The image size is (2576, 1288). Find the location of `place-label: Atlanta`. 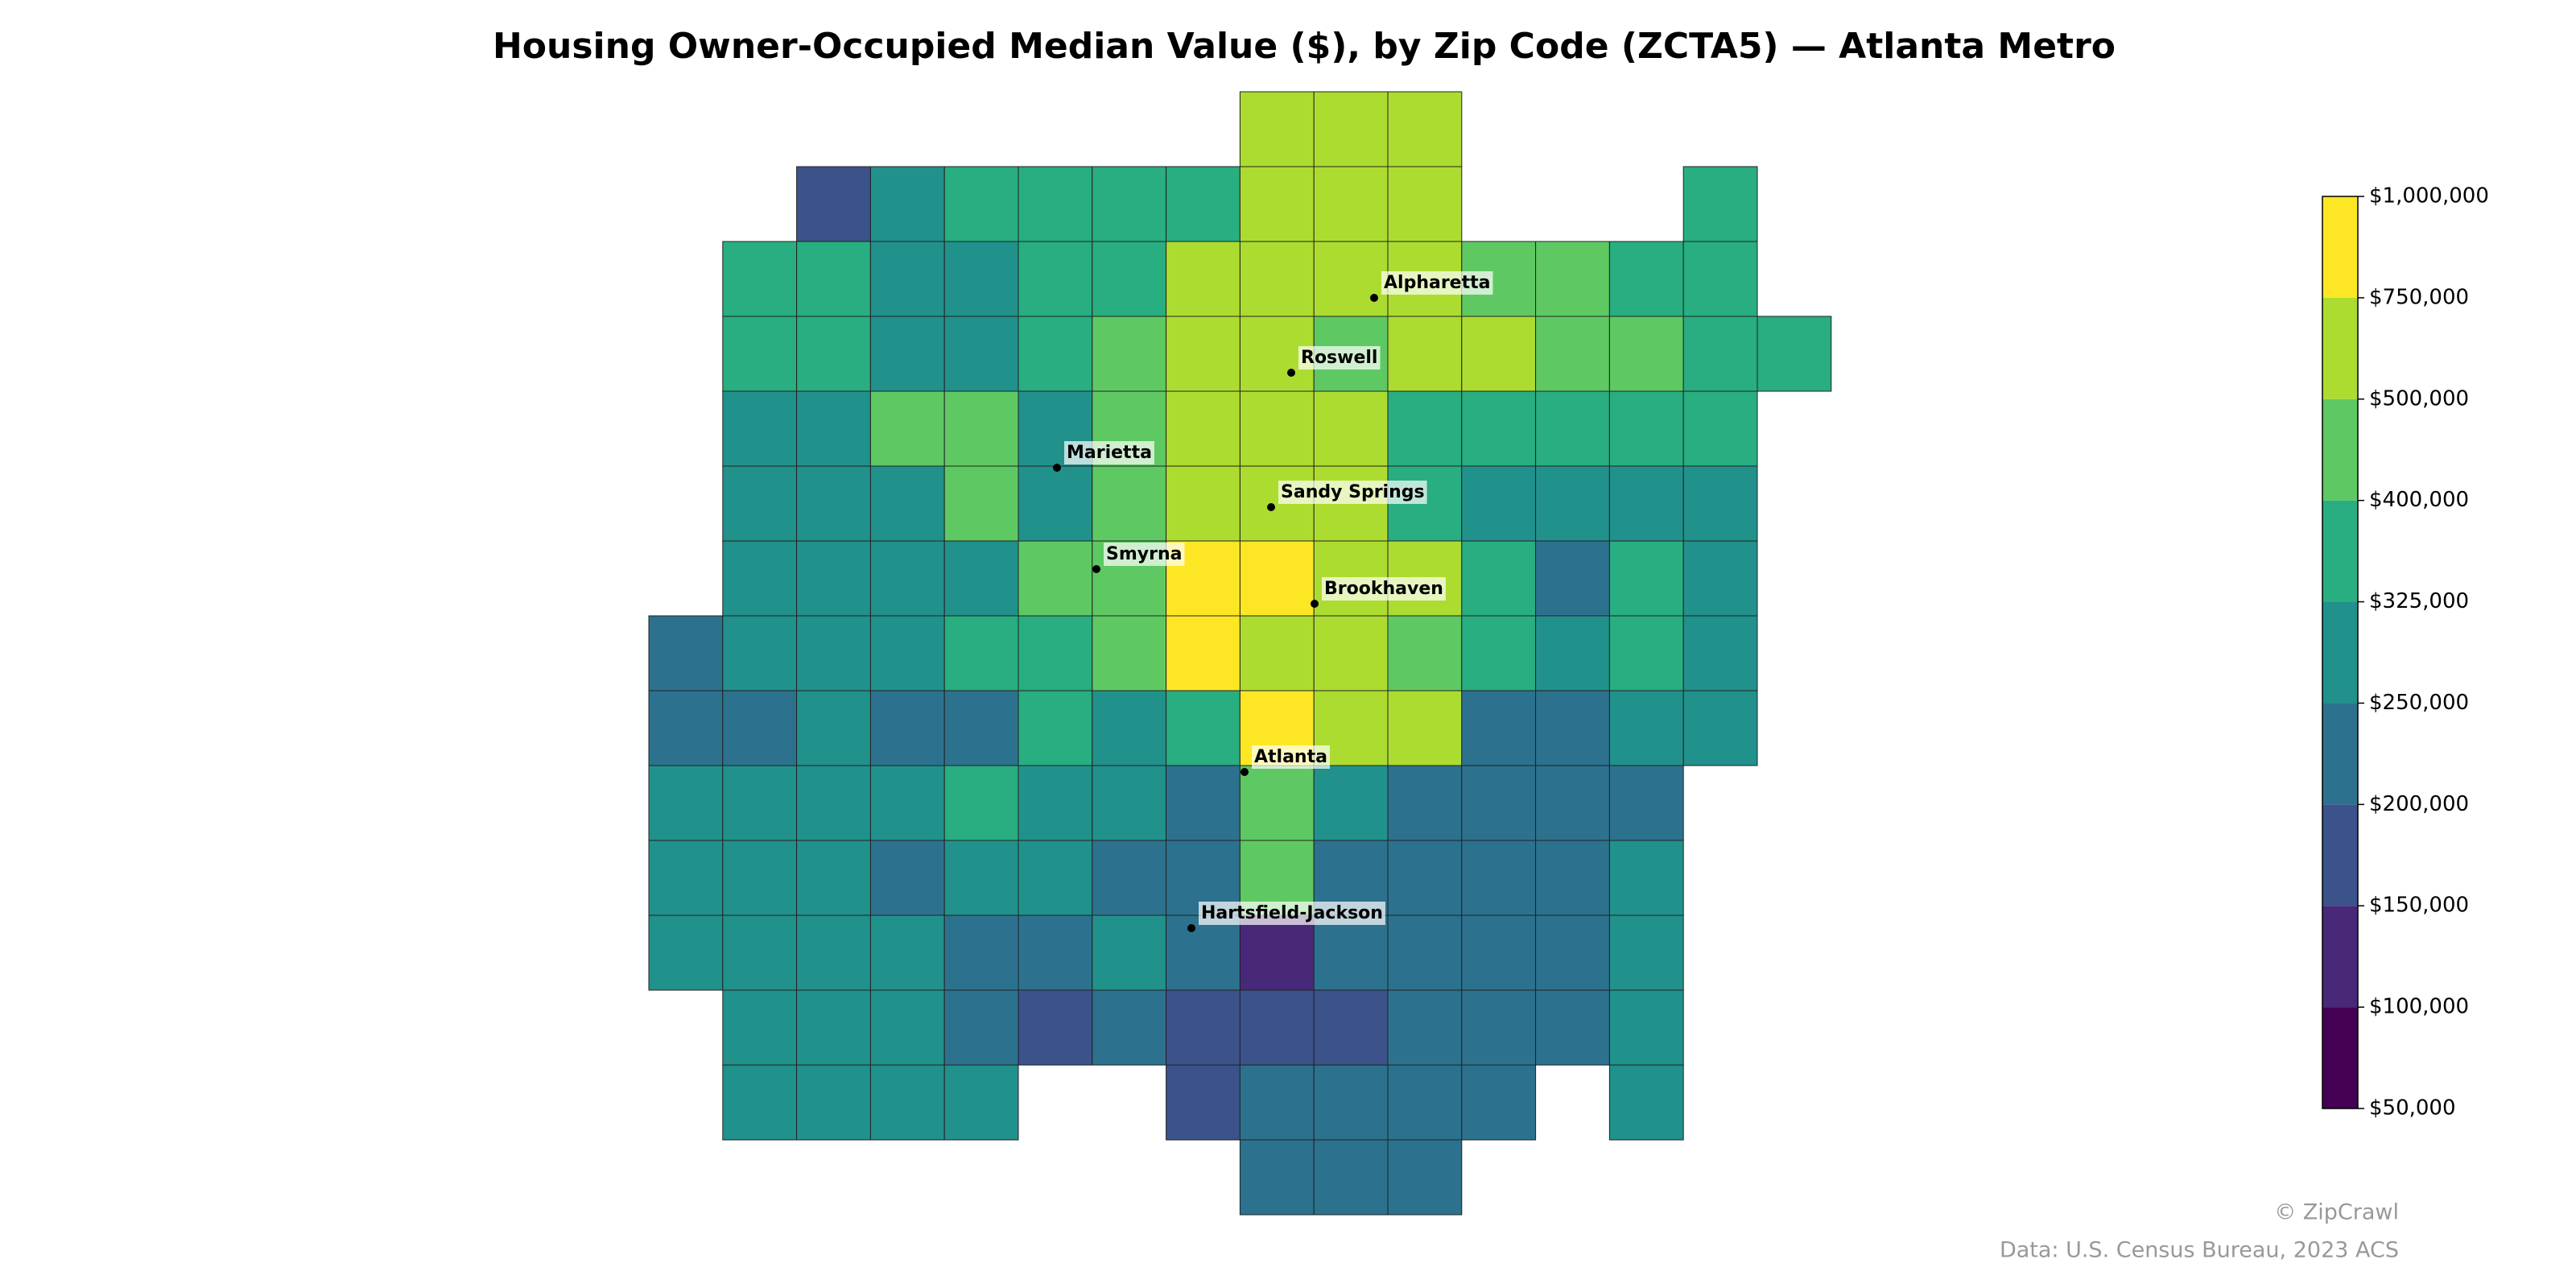

place-label: Atlanta is located at coordinates (1290, 757).